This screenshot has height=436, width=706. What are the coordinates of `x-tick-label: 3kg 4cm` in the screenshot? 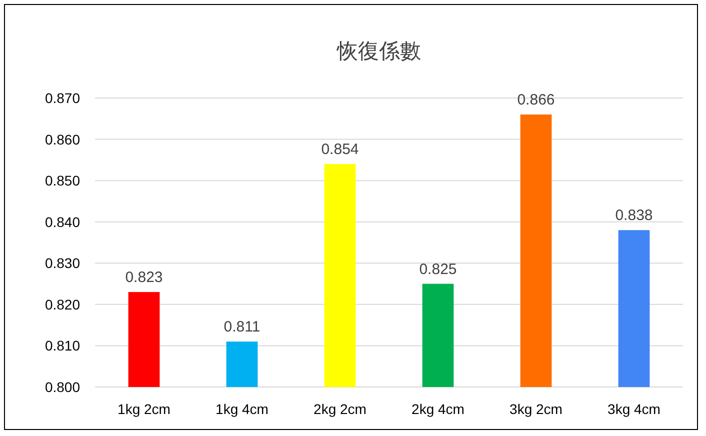 It's located at (634, 409).